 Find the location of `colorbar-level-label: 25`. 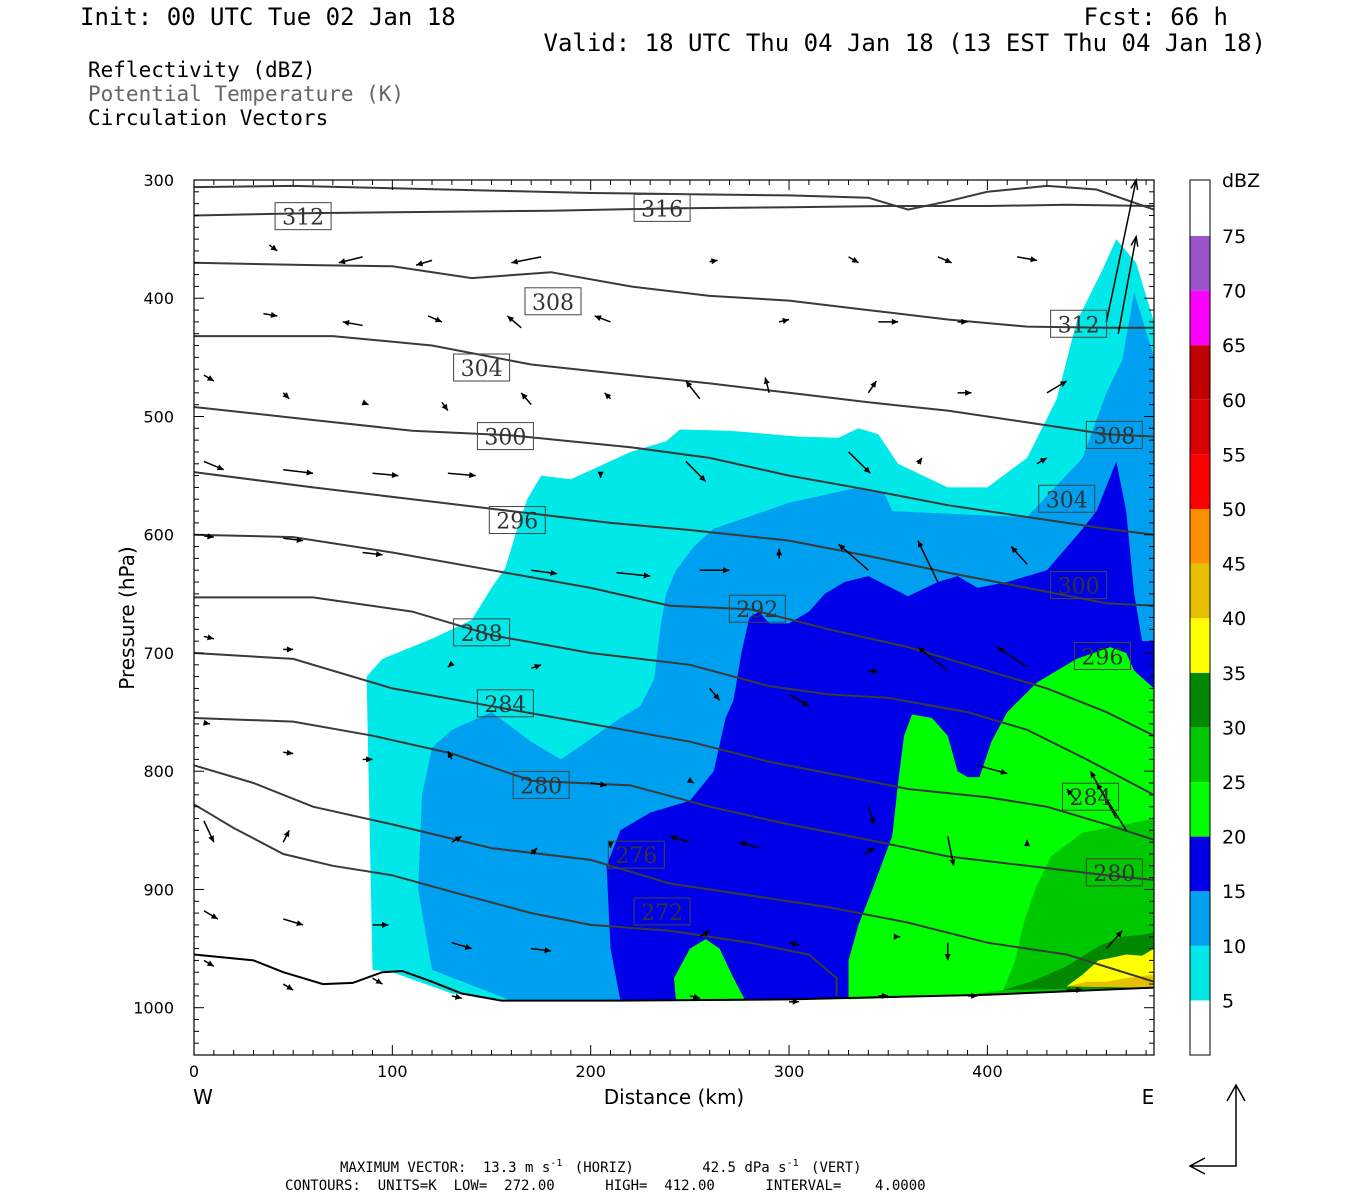

colorbar-level-label: 25 is located at coordinates (1234, 783).